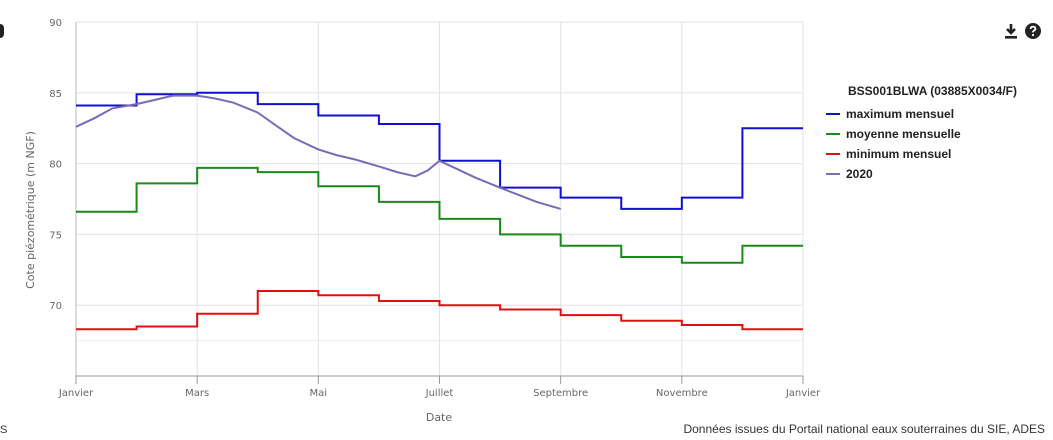 This screenshot has width=1053, height=440. Describe the element at coordinates (4, 430) in the screenshot. I see `edge-text-fragment: S` at that location.